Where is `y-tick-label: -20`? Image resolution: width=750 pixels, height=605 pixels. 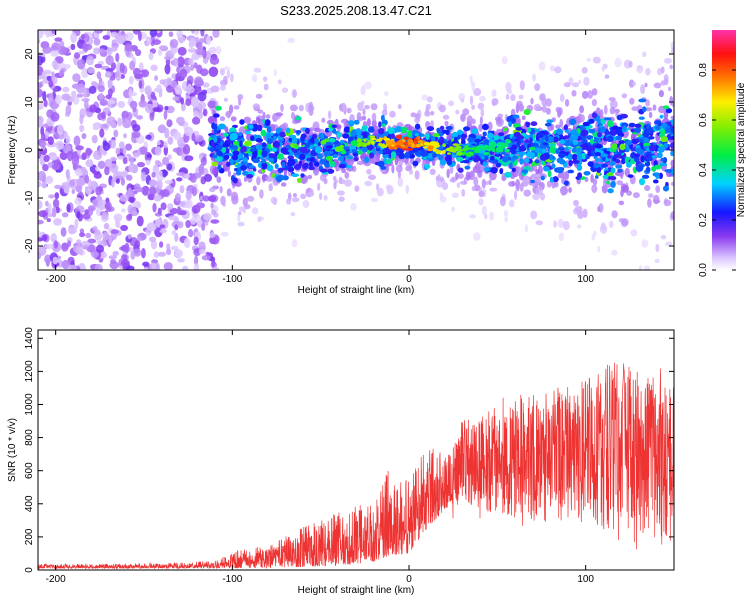 y-tick-label: -20 is located at coordinates (29, 245).